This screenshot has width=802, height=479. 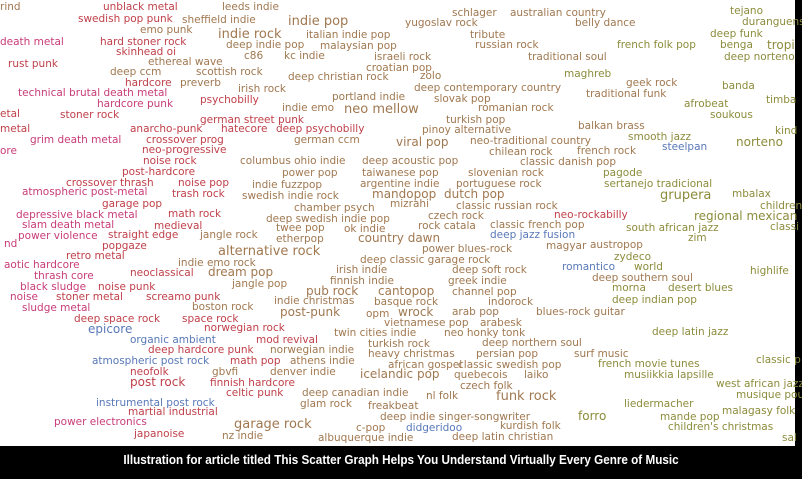 What do you see at coordinates (611, 126) in the screenshot?
I see `genre-label: balkan brass` at bounding box center [611, 126].